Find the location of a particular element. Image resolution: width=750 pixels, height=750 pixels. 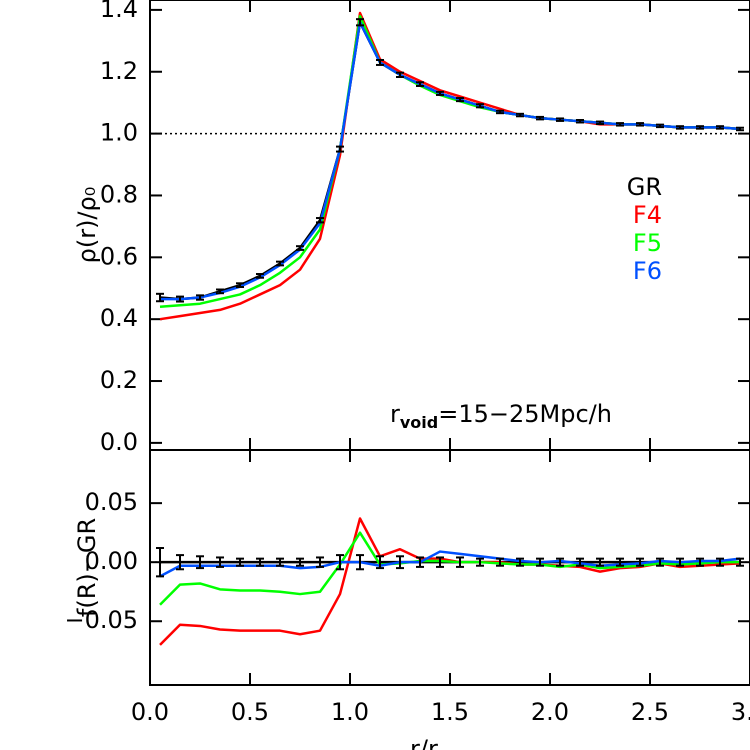

y-tick-label: 1.2 is located at coordinates (119, 71).